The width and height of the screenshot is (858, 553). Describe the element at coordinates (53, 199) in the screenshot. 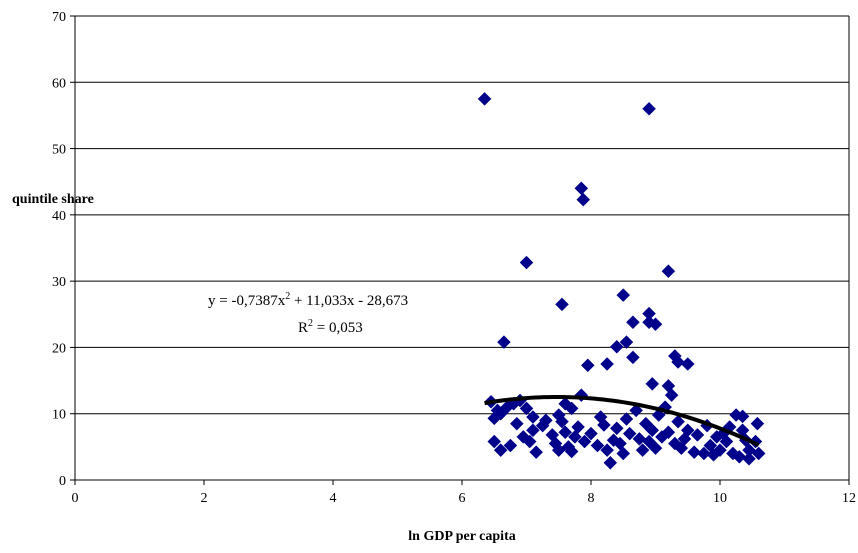

I see `y-axis-title: quintile share` at that location.